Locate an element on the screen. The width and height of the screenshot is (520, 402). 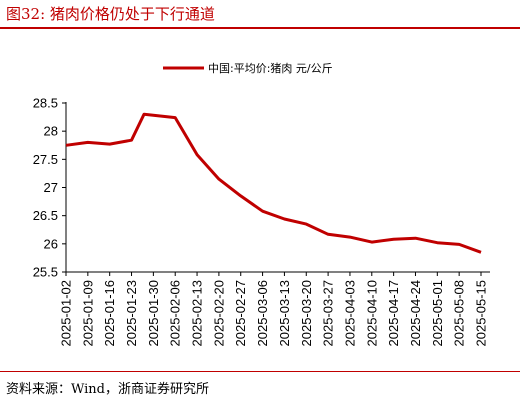
y-tick-label: 26.5 is located at coordinates (45, 215).